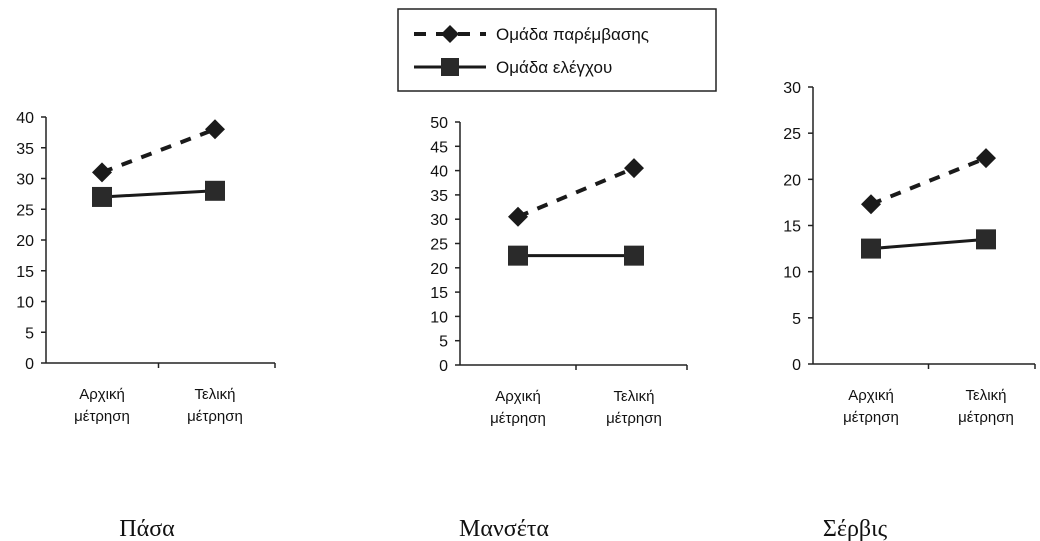 The width and height of the screenshot is (1040, 541). What do you see at coordinates (450, 34) in the screenshot?
I see `legend-diamond-marker` at bounding box center [450, 34].